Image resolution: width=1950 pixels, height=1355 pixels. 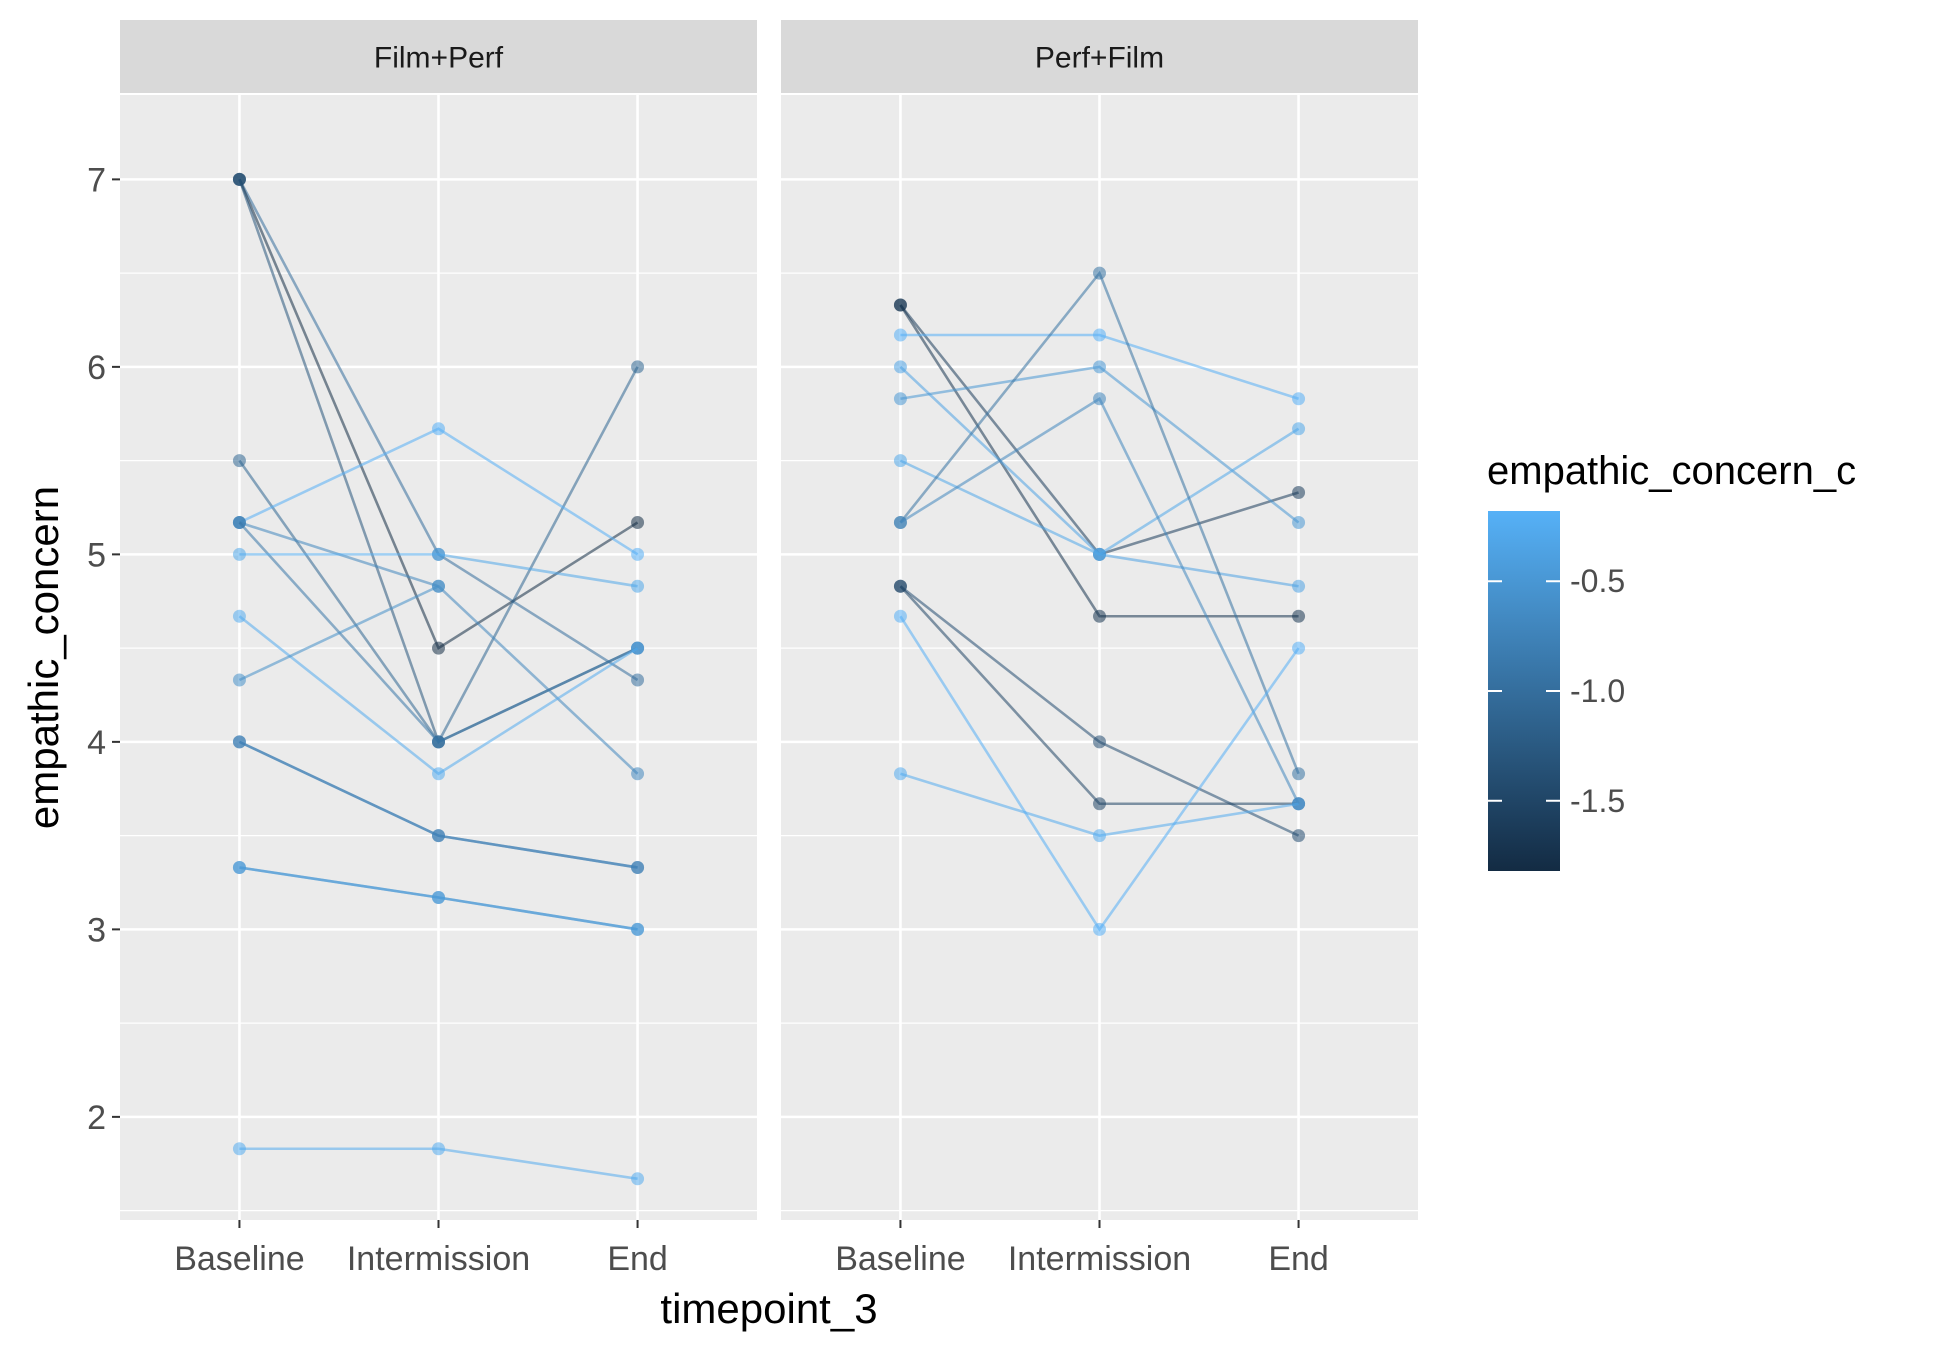 What do you see at coordinates (1597, 581) in the screenshot?
I see `legend-tick-label: -0.5` at bounding box center [1597, 581].